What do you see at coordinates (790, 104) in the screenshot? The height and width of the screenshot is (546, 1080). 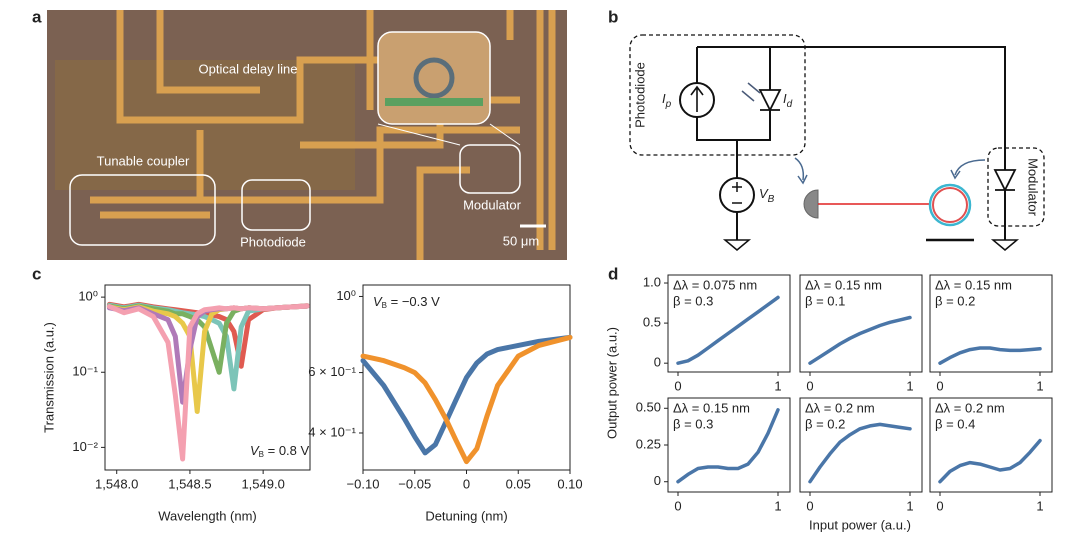 I see `symbol-sub: d` at bounding box center [790, 104].